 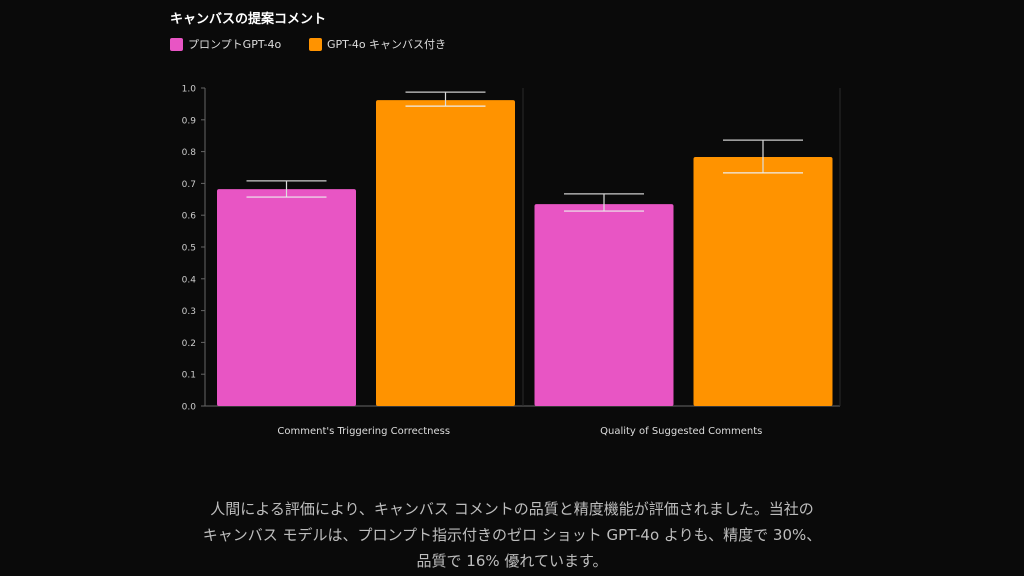 What do you see at coordinates (387, 44) in the screenshot?
I see `legend-label: GPT-4o キャンバス付き` at bounding box center [387, 44].